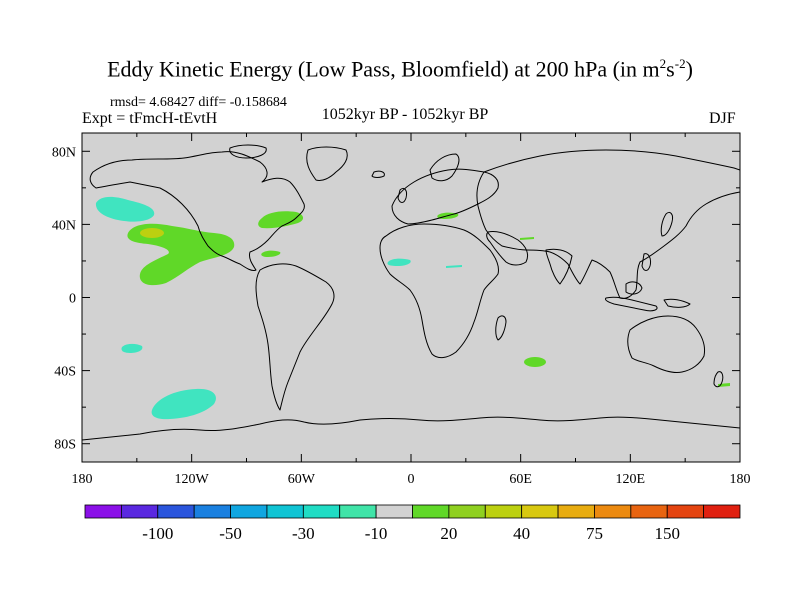 The image size is (800, 600). What do you see at coordinates (448, 533) in the screenshot?
I see `colorbar-level-label: 20` at bounding box center [448, 533].